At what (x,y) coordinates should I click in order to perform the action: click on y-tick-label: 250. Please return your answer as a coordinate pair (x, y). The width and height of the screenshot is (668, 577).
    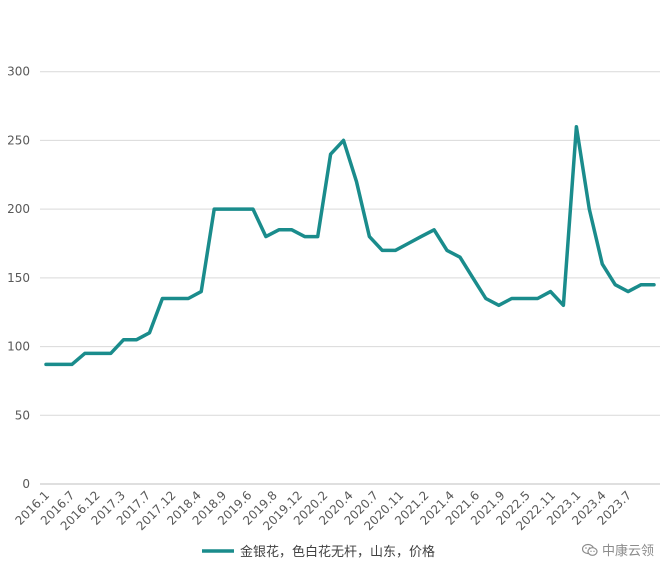
    Looking at the image, I should click on (18, 140).